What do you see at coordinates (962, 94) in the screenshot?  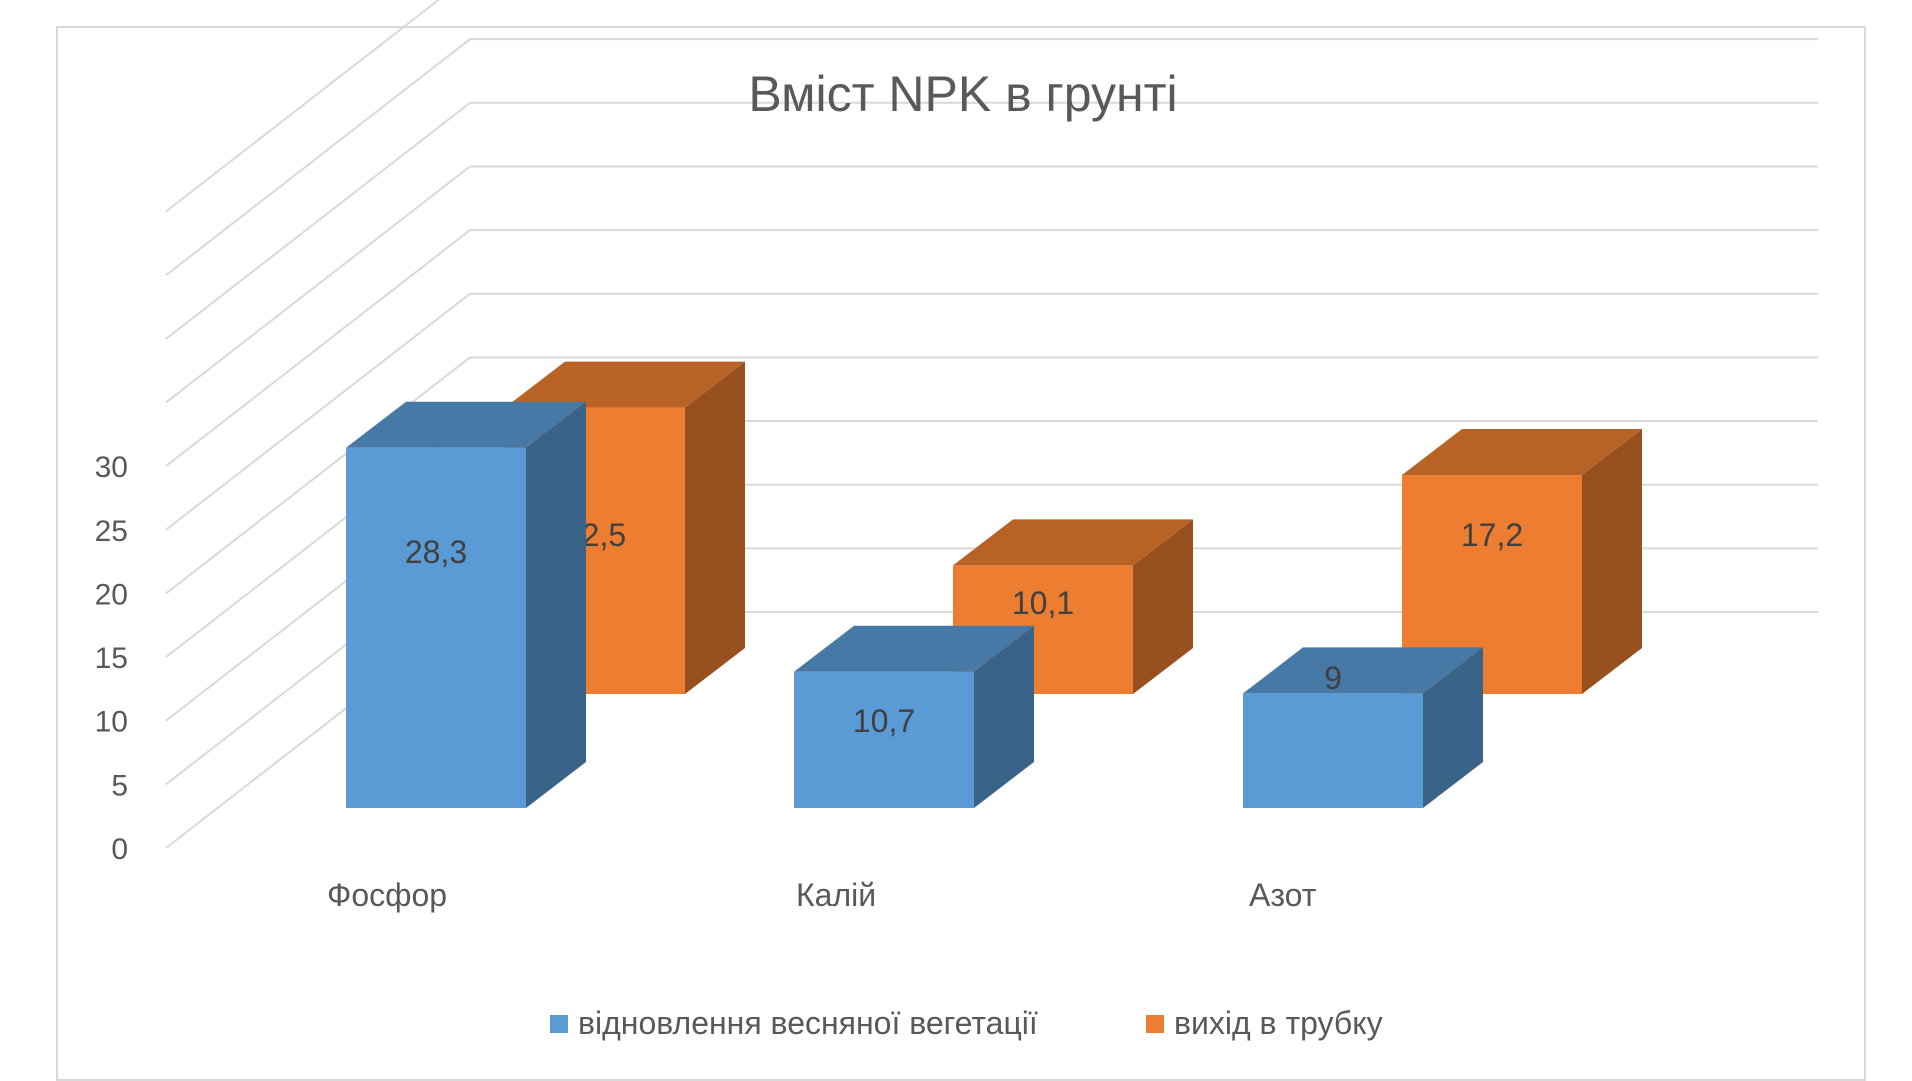 I see `chart-title: Вміст NPK в грунті` at bounding box center [962, 94].